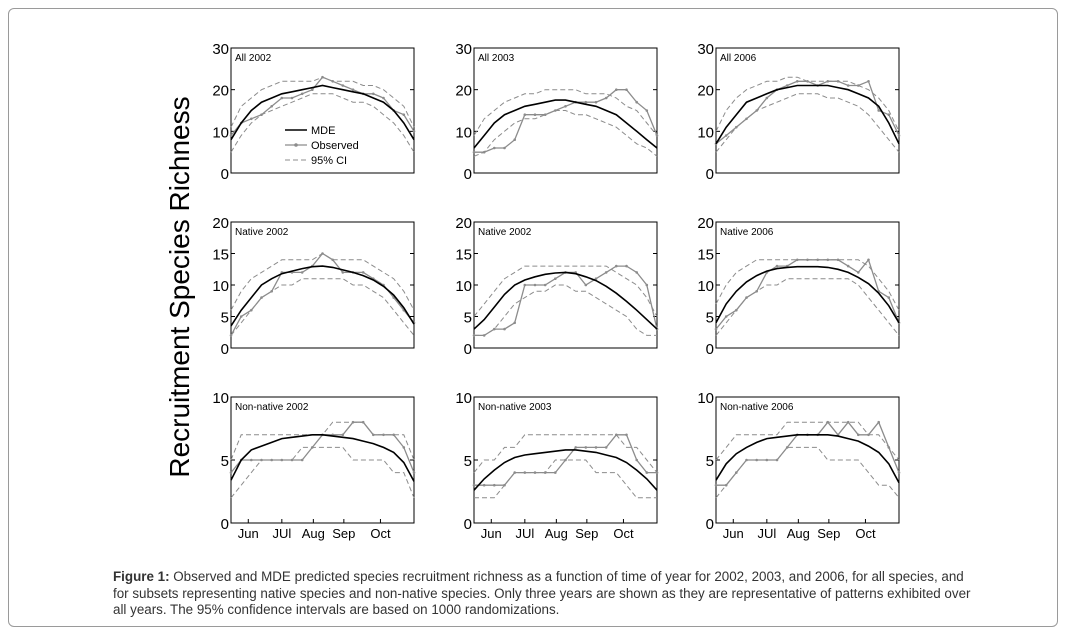  What do you see at coordinates (314, 286) in the screenshot?
I see `panel-4: Native 2002 0 5 10 15 20` at bounding box center [314, 286].